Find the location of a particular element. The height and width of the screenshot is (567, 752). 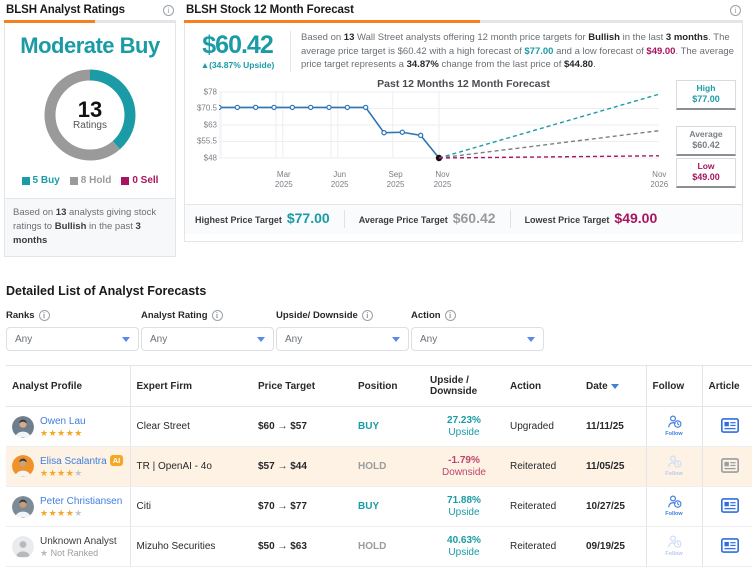

cell-follow: Follow is located at coordinates (673, 426).